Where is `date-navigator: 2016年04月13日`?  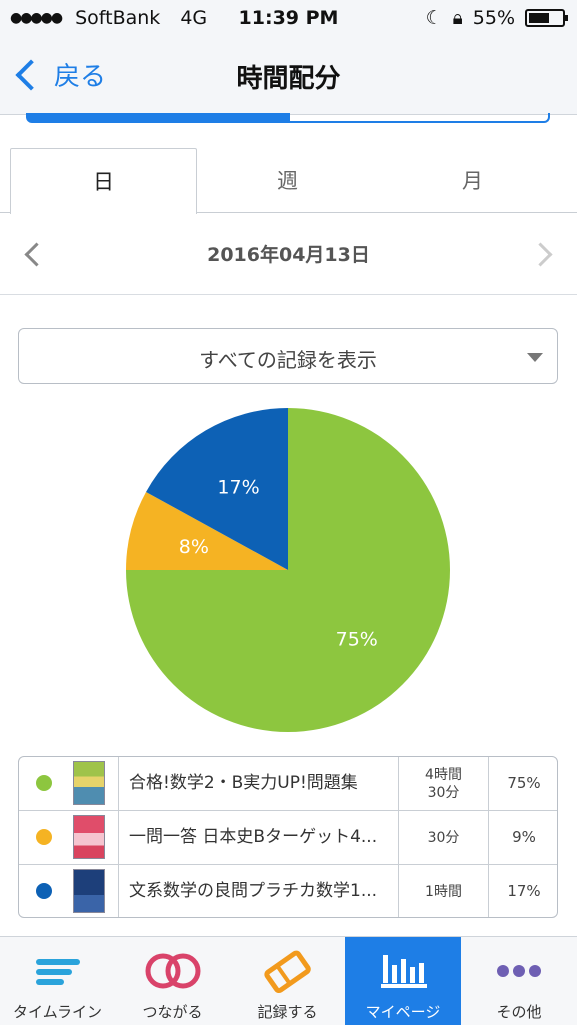
date-navigator: 2016年04月13日 is located at coordinates (288, 255).